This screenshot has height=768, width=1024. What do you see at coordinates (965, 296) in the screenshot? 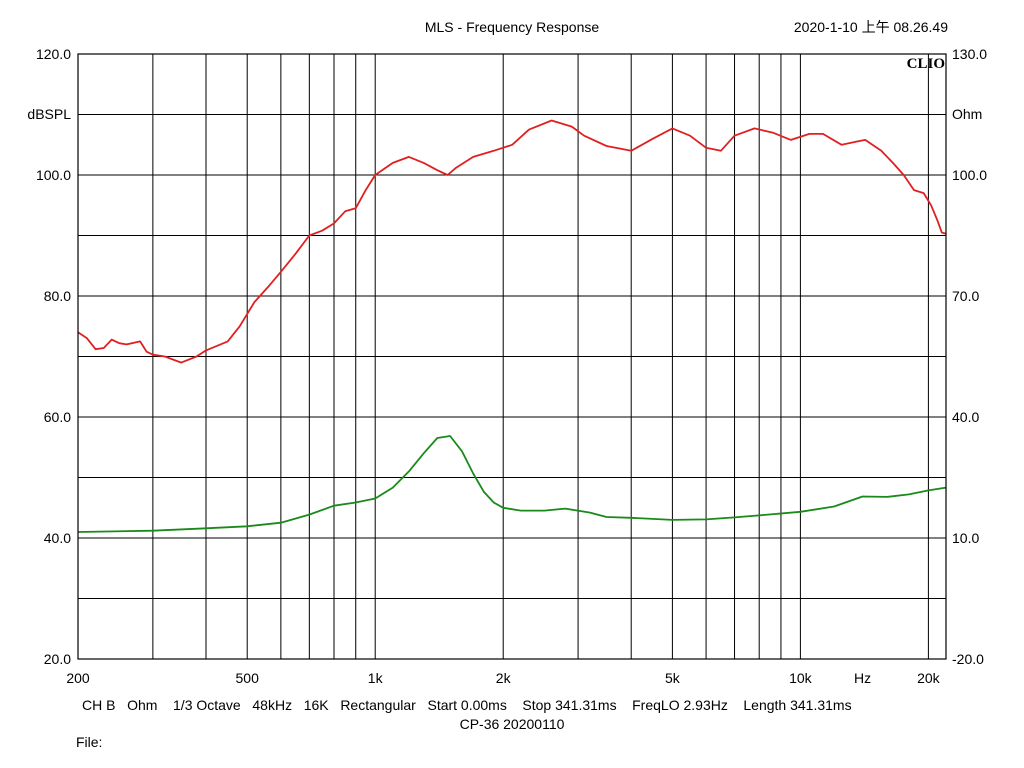
I see `y-right-tick-label: 70.0` at bounding box center [965, 296].